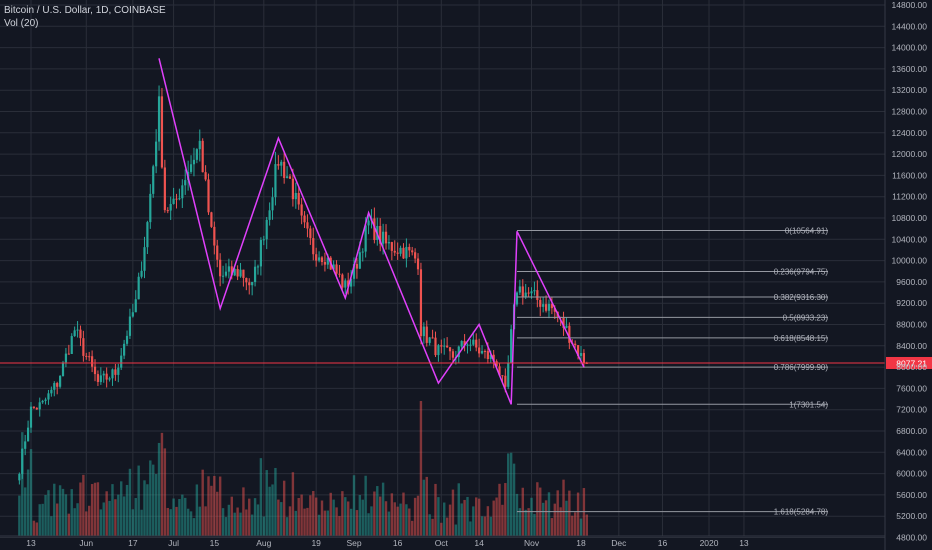  I want to click on time-tick-label: Jul, so click(173, 543).